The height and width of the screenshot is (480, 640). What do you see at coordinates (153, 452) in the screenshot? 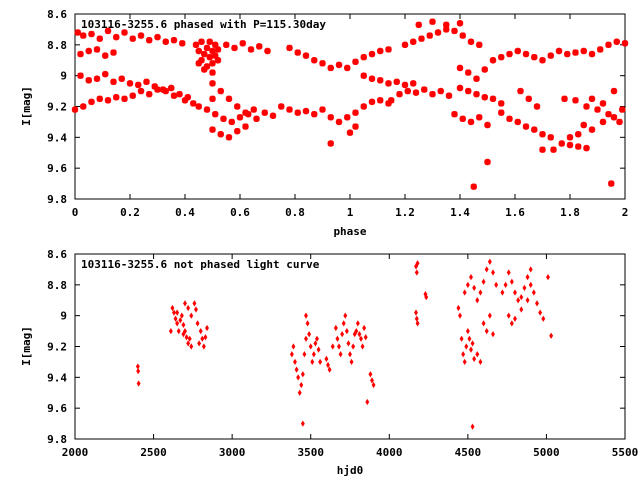
I see `x-tick-label: 2500` at bounding box center [153, 452].